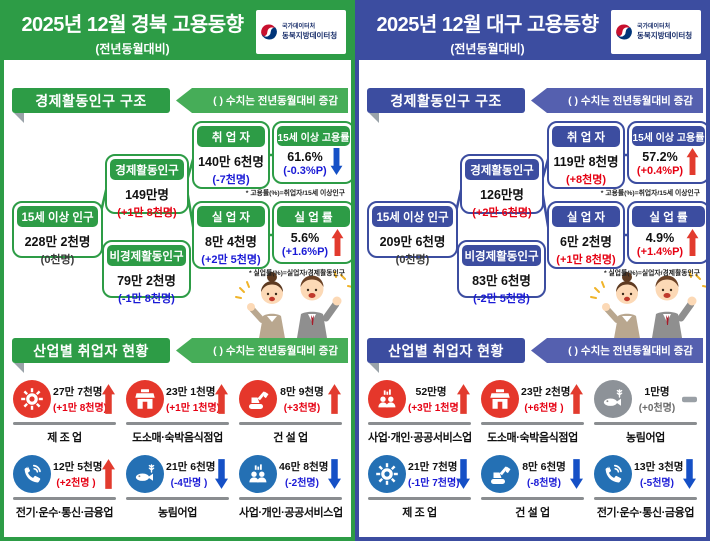 This screenshot has height=541, width=710. I want to click on page-title: 2025년 12월 대구 고용동향, so click(487, 24).